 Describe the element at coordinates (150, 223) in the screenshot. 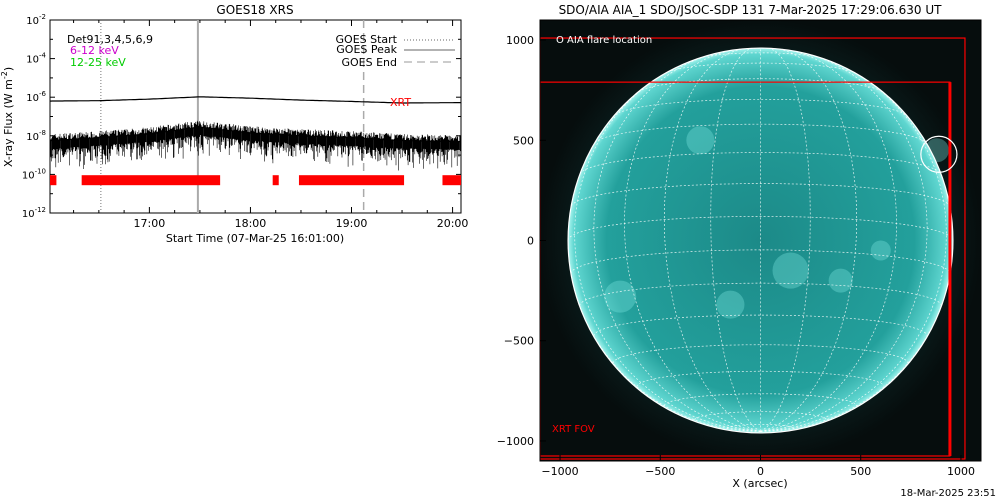

I see `goes-x-tick-label: 17:00` at that location.